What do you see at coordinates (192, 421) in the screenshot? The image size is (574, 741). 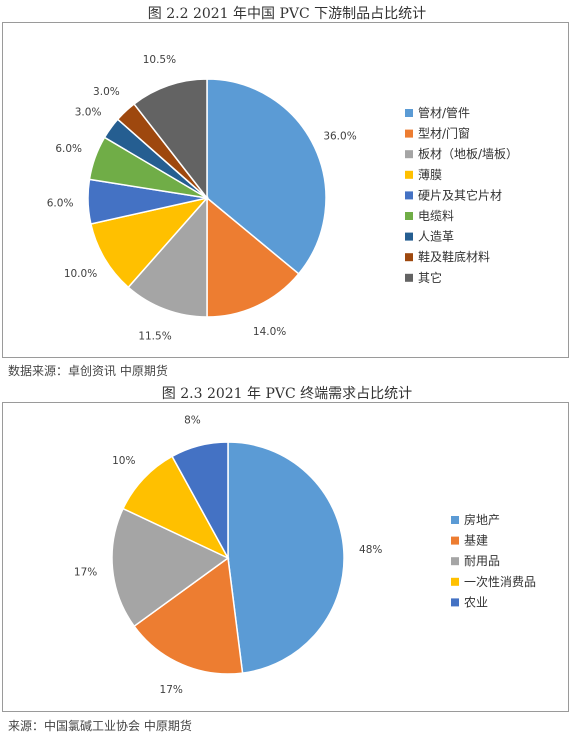 I see `pie-data-label: 8%` at bounding box center [192, 421].